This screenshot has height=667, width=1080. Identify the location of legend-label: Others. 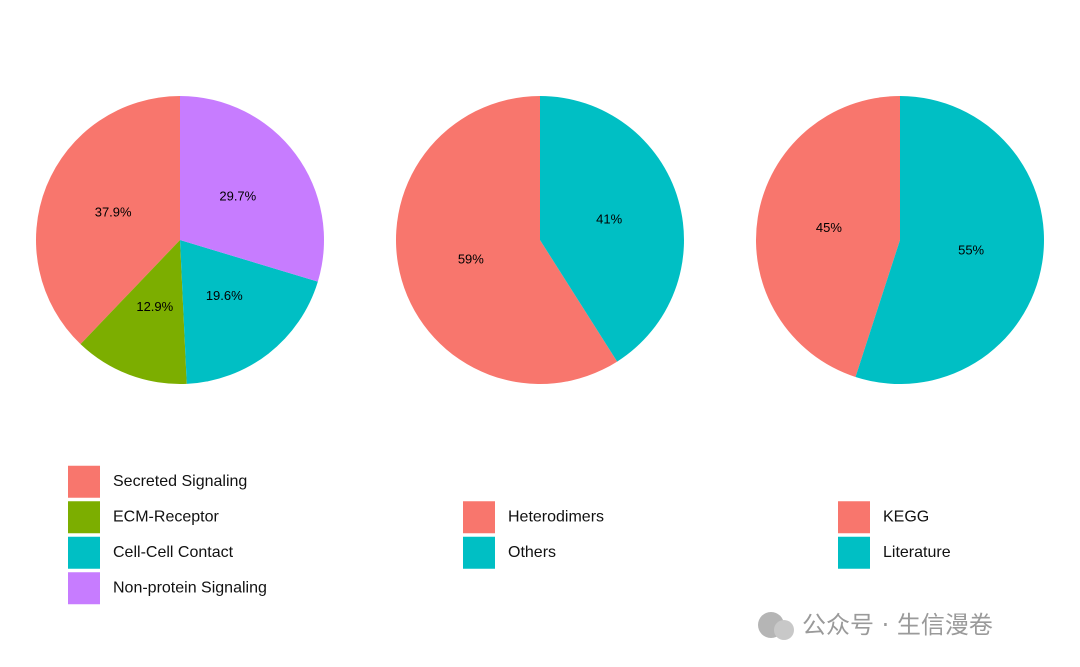
(532, 552).